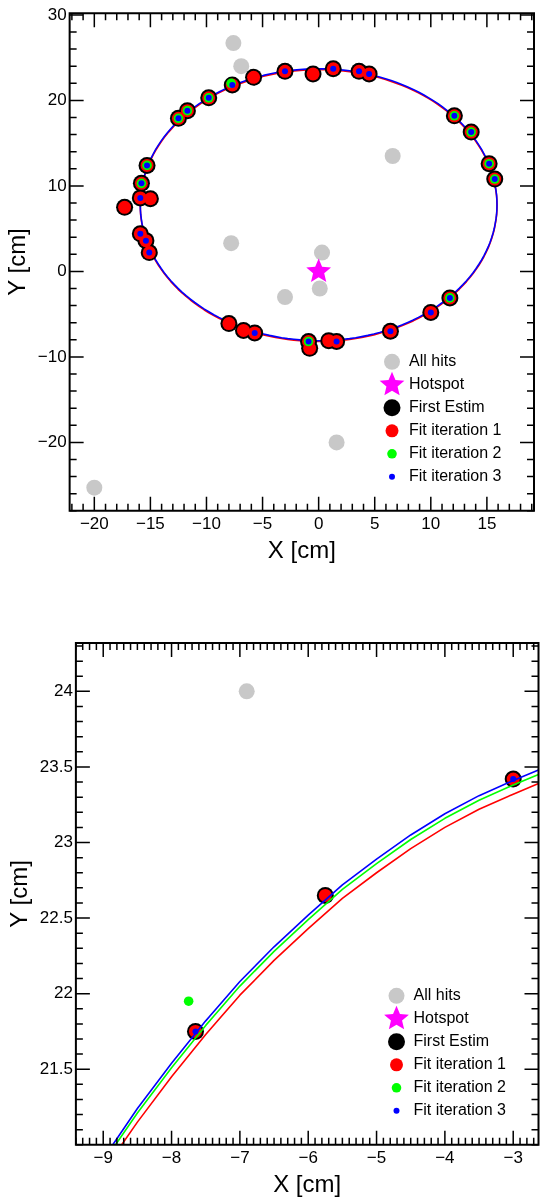 Image resolution: width=547 pixels, height=1204 pixels. What do you see at coordinates (57, 185) in the screenshot?
I see `y-tick-label: 10` at bounding box center [57, 185].